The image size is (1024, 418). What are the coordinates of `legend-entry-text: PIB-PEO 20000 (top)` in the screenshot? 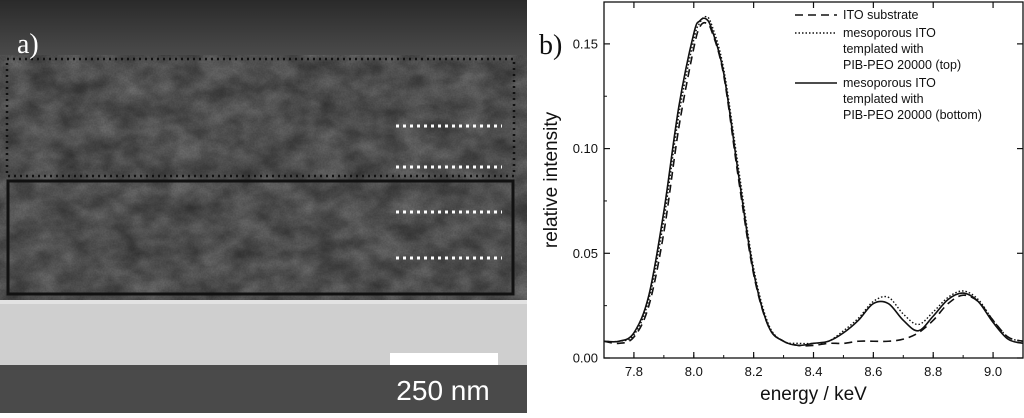 It's located at (902, 65).